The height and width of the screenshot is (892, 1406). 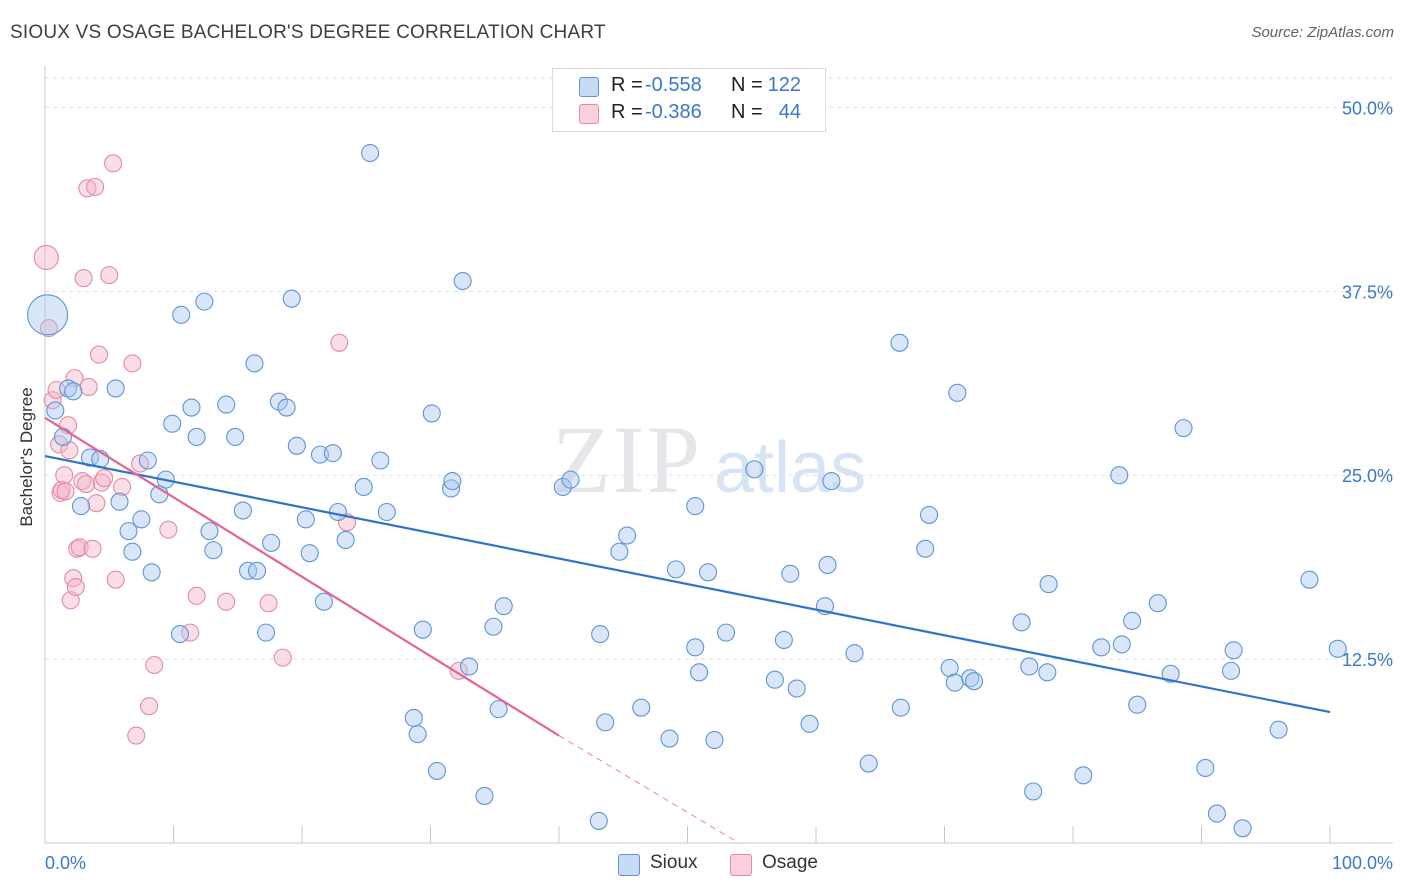 I want to click on y-axis-label-container: Bachelor's Degree, so click(x=28, y=430).